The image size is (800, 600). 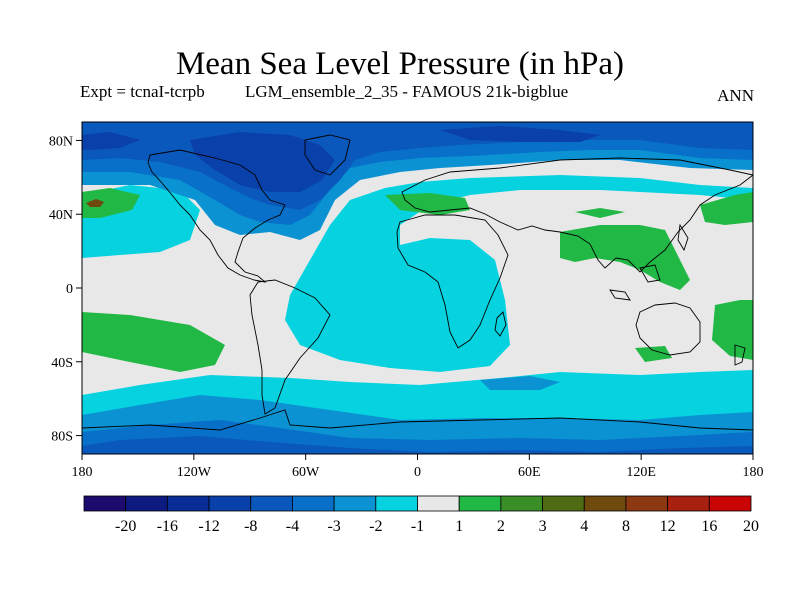 I want to click on colorbar-label: 12, so click(x=668, y=526).